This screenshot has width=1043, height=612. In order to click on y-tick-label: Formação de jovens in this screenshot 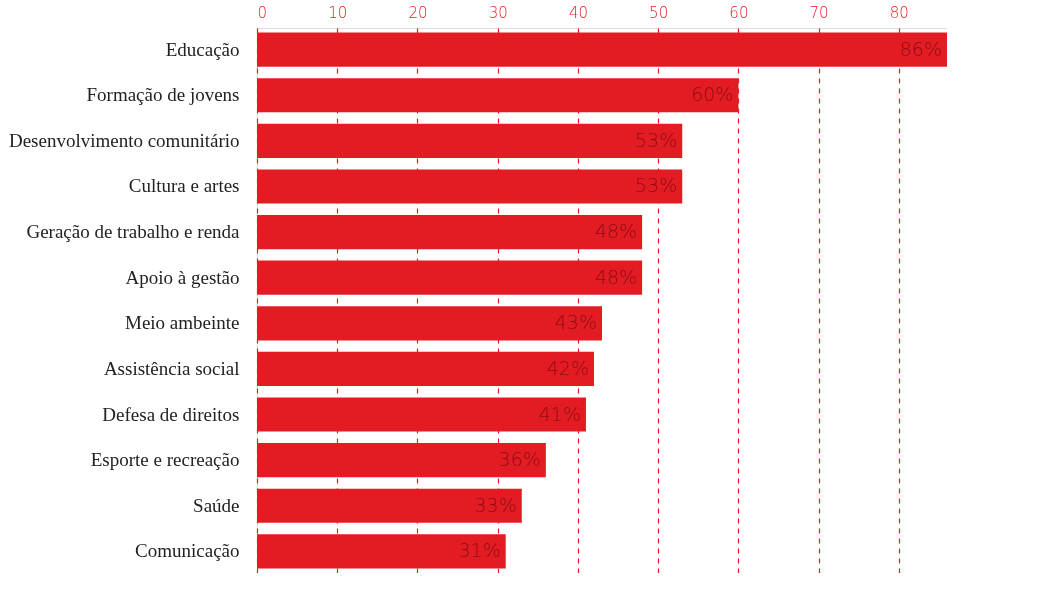, I will do `click(163, 95)`.